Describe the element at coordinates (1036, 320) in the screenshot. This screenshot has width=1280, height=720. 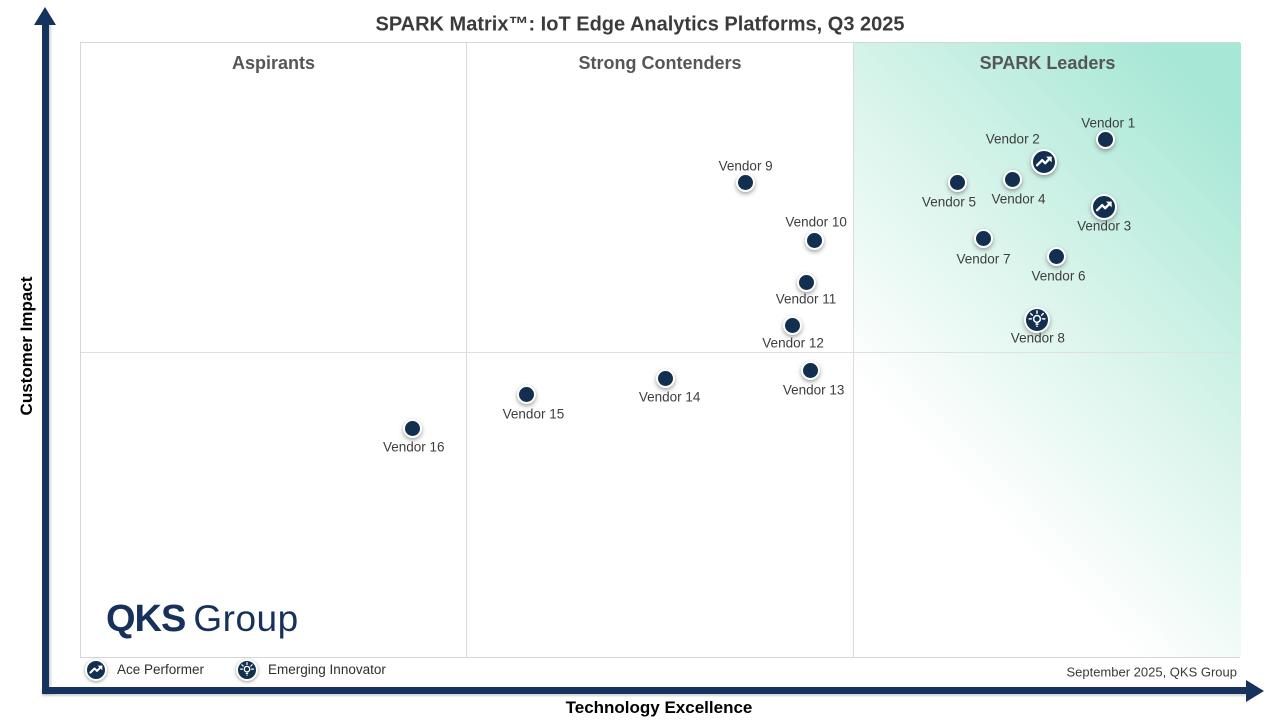
I see `vendor-innovator-icon` at that location.